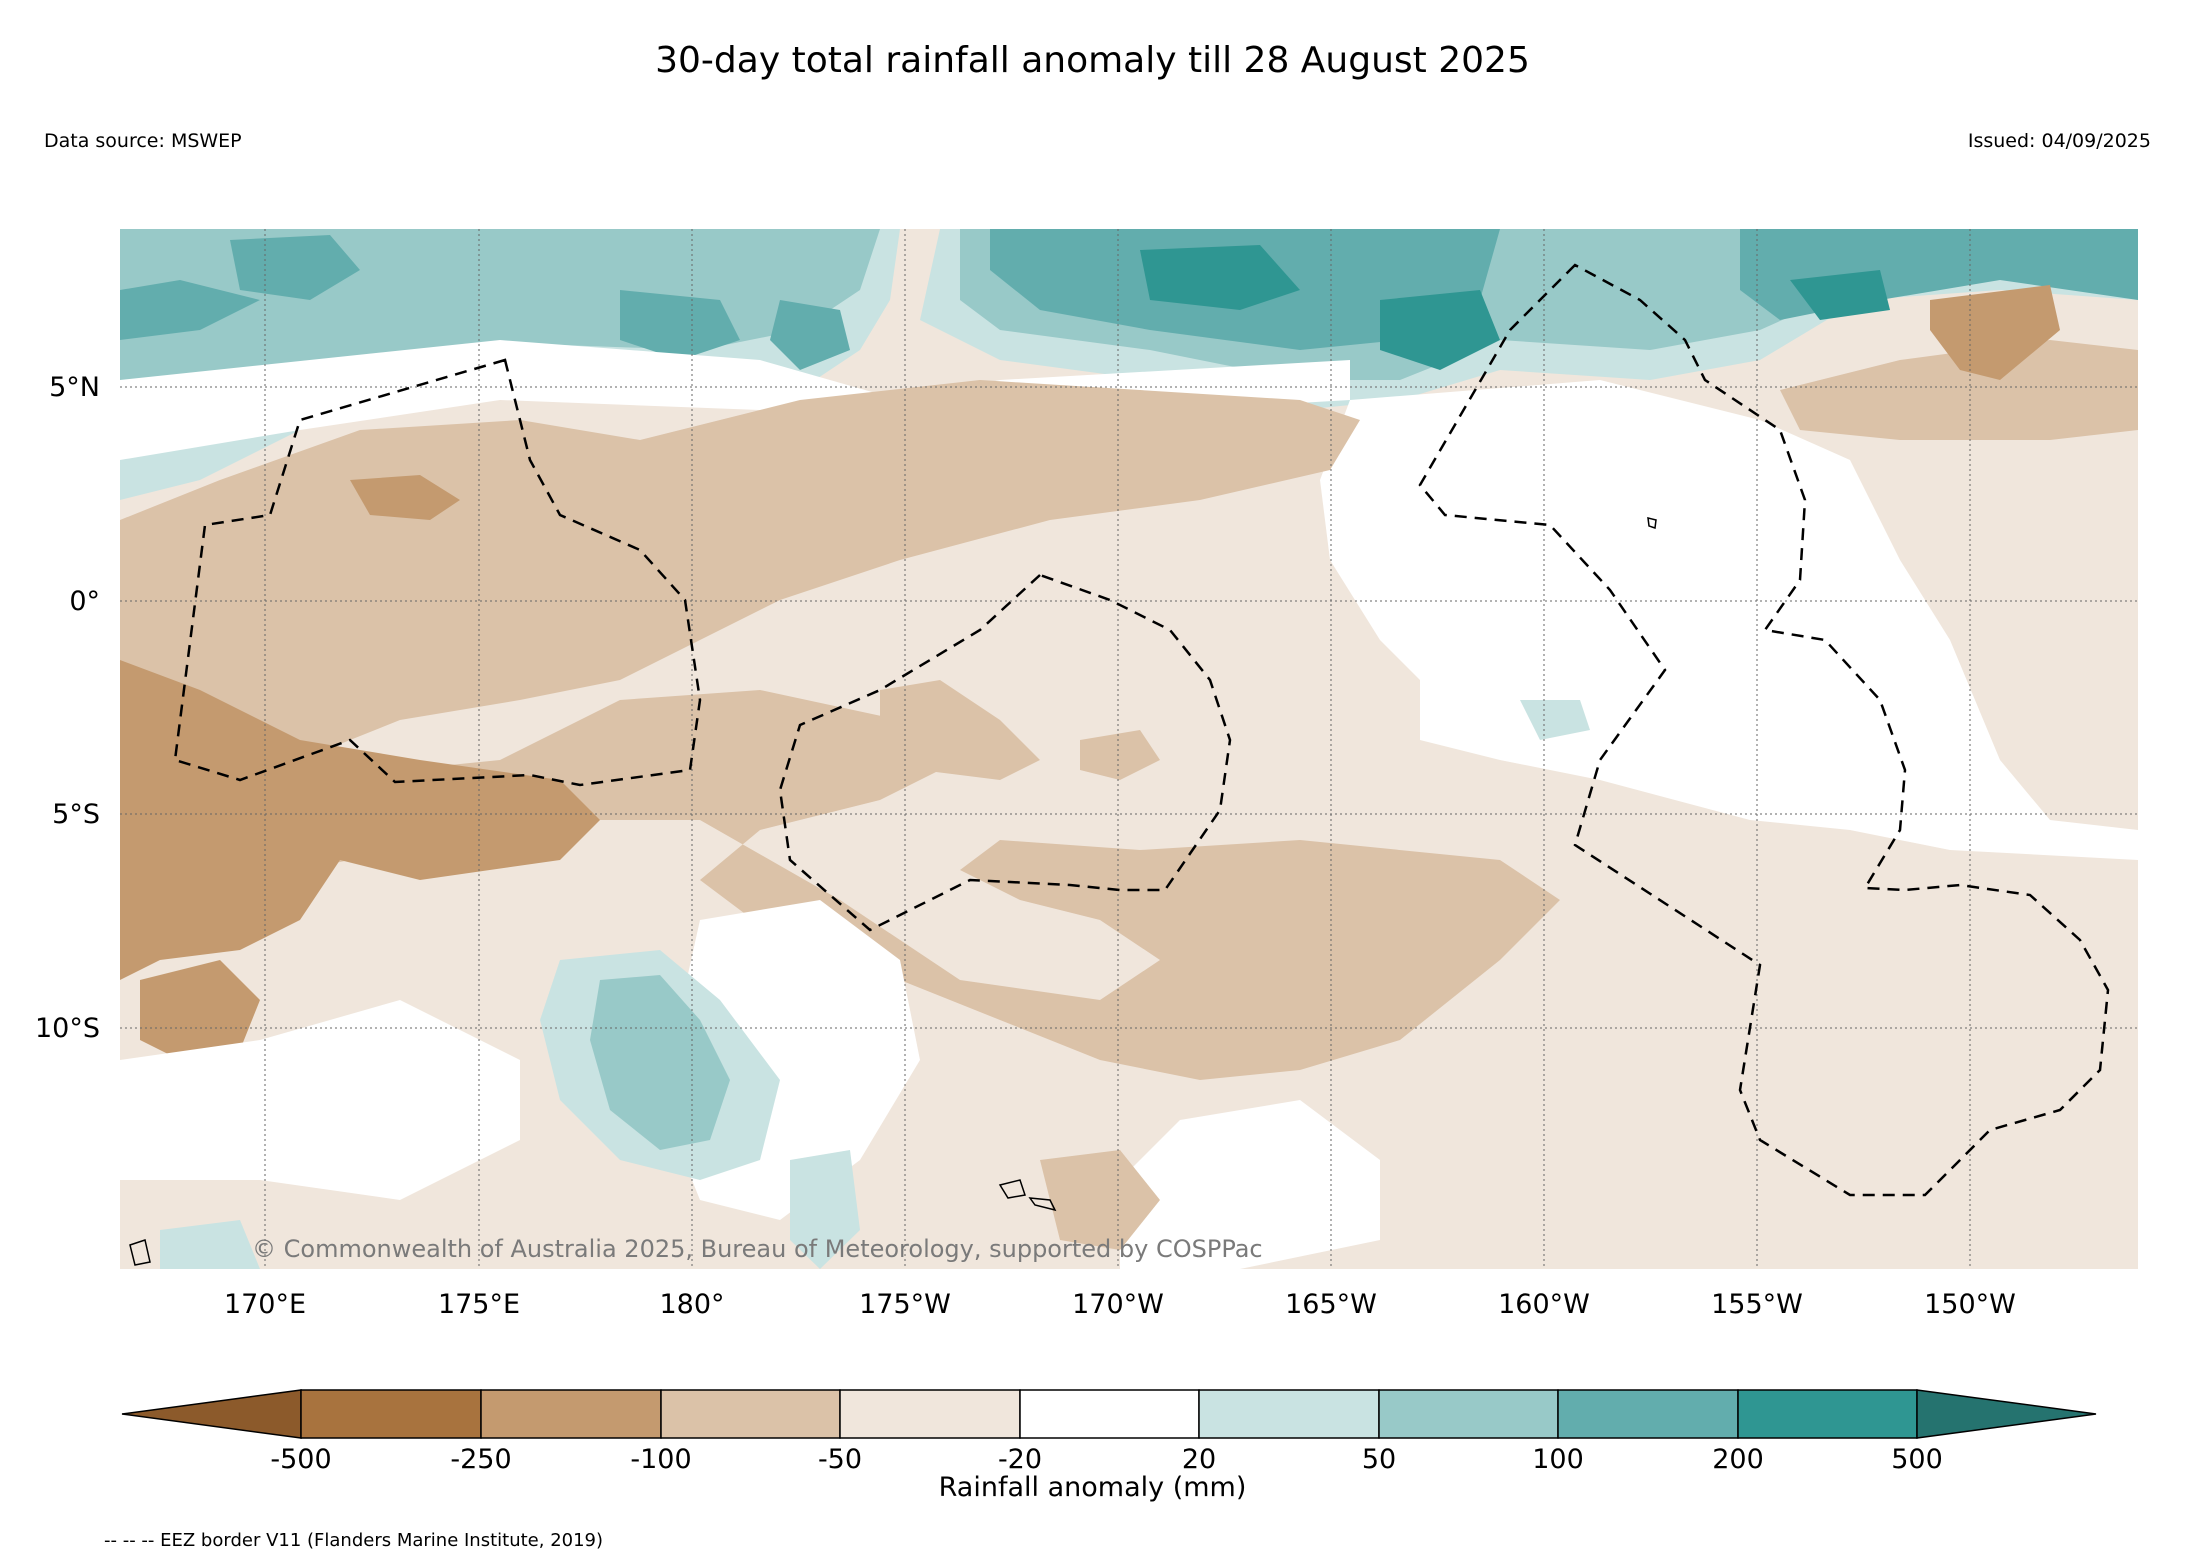 The image size is (2185, 1563). Describe the element at coordinates (825, 1209) in the screenshot. I see `wet-patch-south-b` at that location.